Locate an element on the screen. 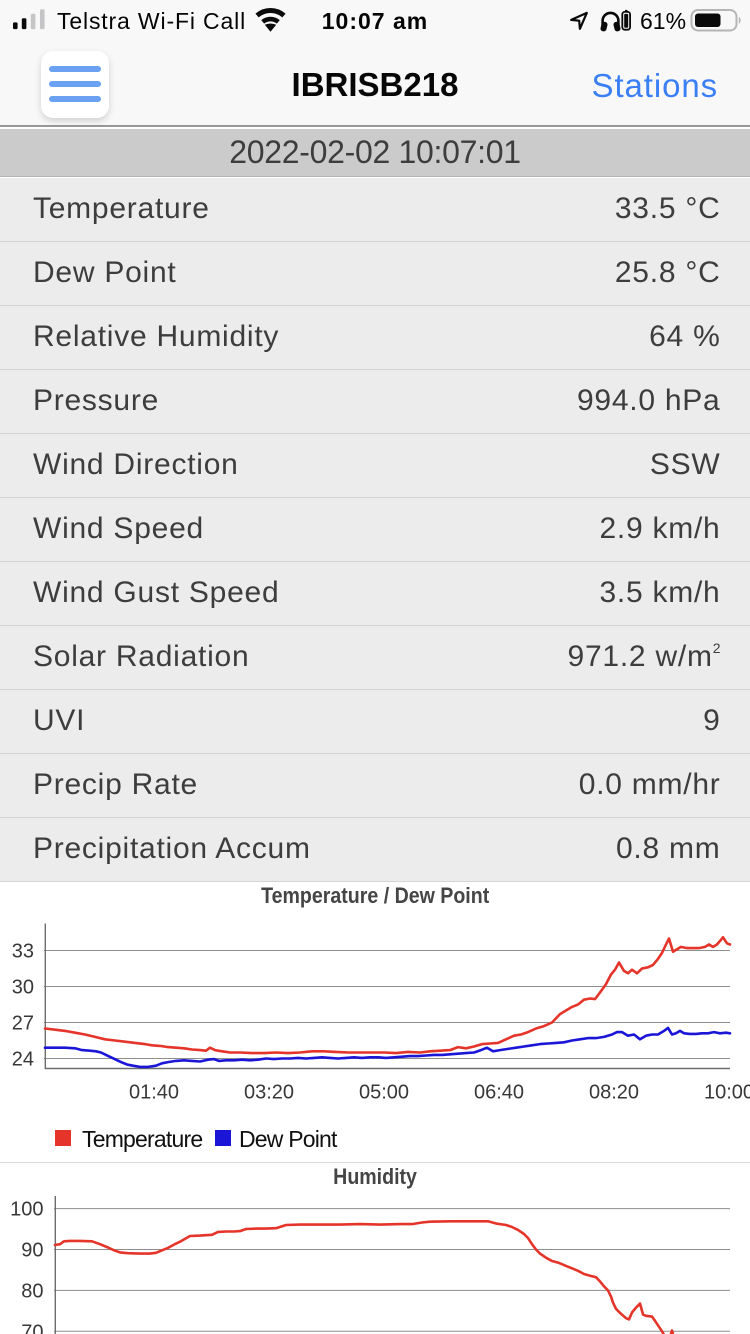  svg-text: 08:20 is located at coordinates (614, 1093).